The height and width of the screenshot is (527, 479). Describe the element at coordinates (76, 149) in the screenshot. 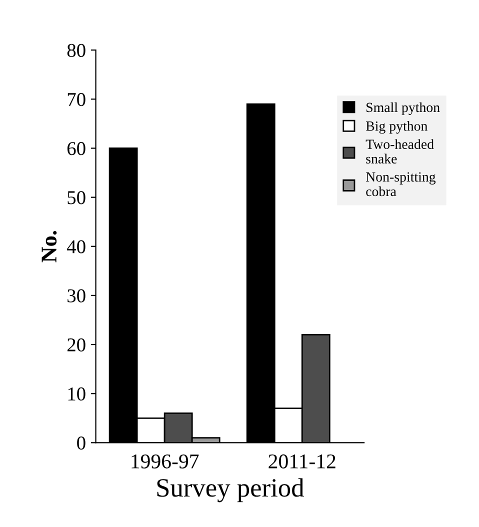

I see `y-tick-label: 60` at that location.